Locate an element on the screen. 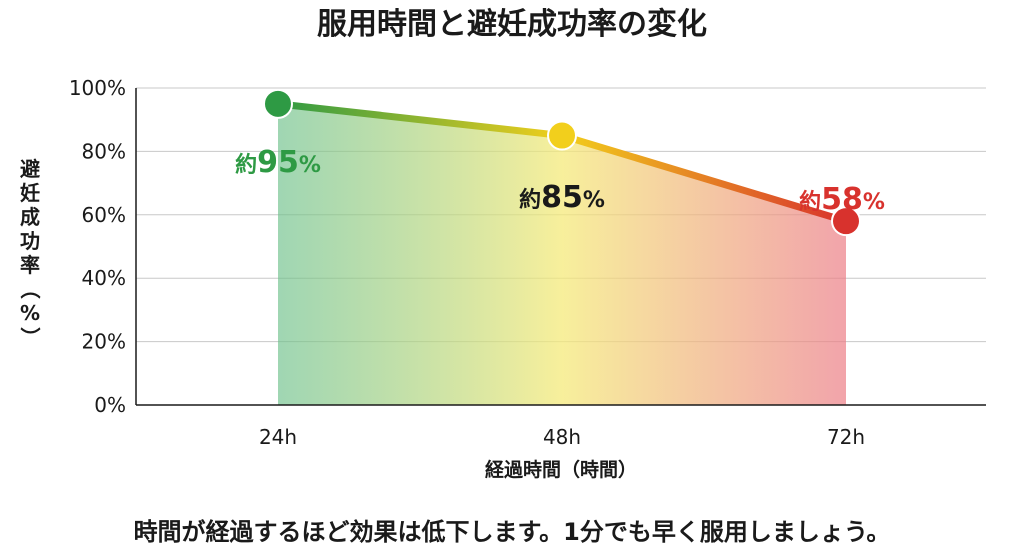 This screenshot has height=559, width=1024. x-tick-label: 24h is located at coordinates (278, 437).